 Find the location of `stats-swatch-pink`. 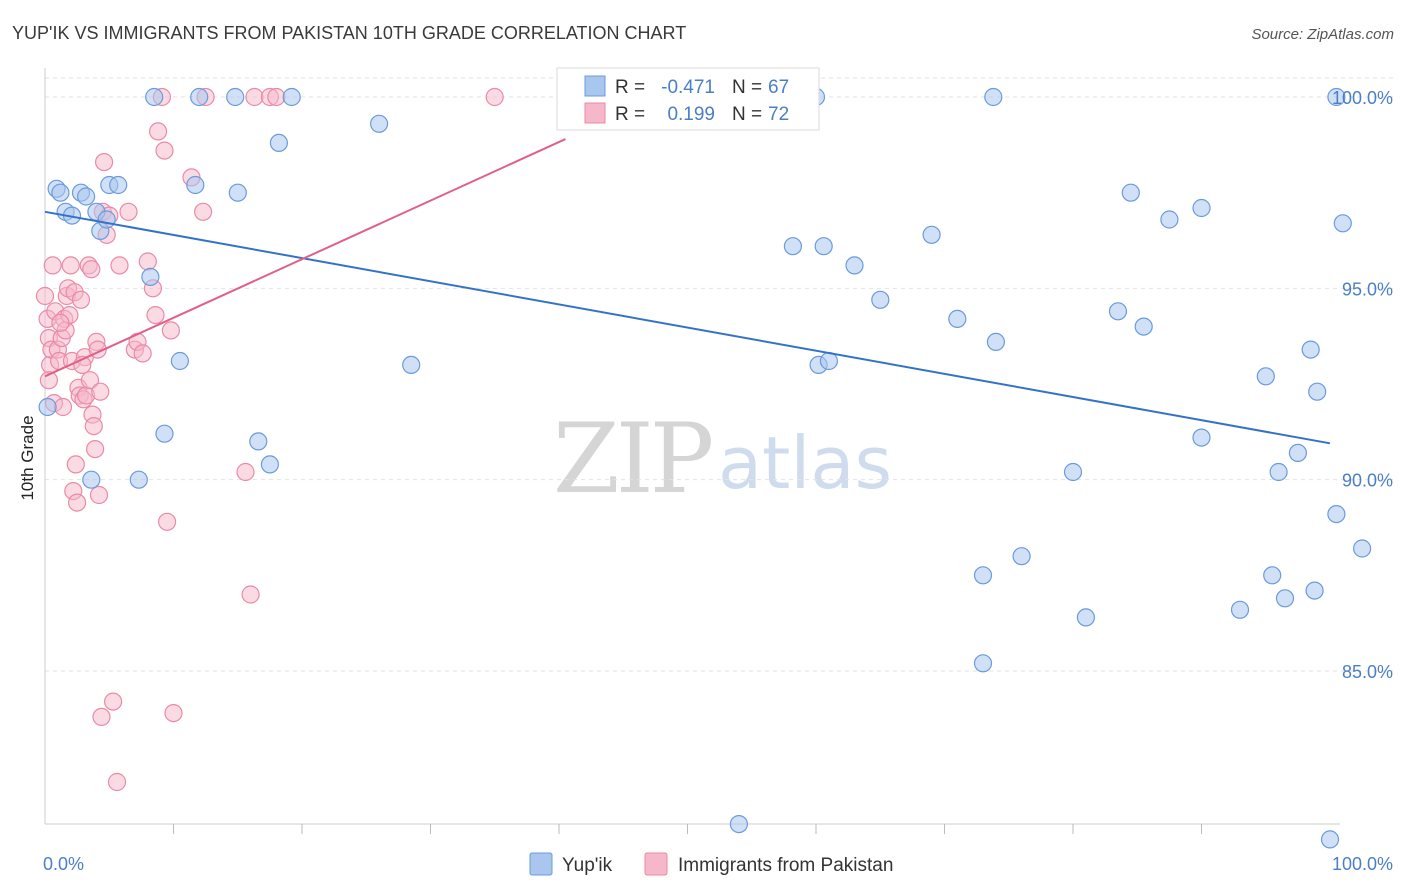

stats-swatch-pink is located at coordinates (595, 113).